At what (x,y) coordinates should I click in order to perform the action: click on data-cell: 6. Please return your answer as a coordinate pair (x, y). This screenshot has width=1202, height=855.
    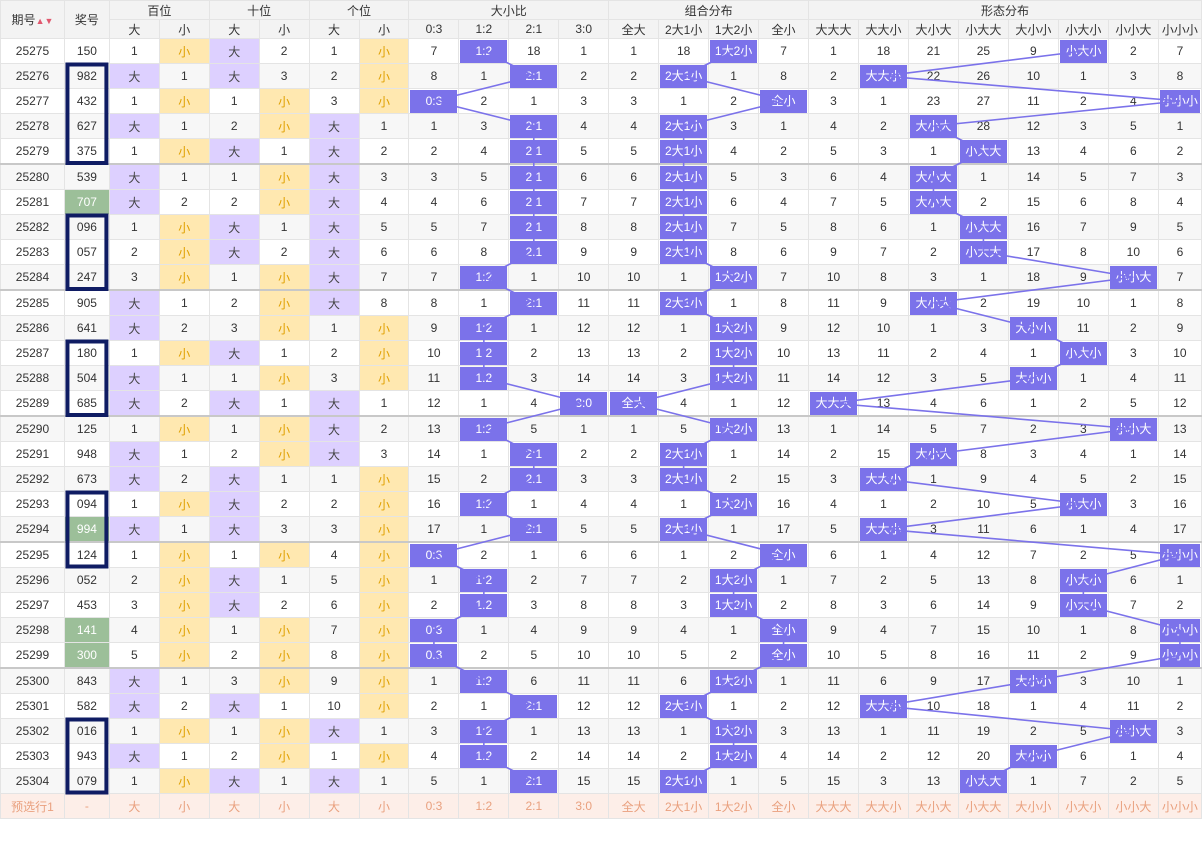
    Looking at the image, I should click on (534, 680).